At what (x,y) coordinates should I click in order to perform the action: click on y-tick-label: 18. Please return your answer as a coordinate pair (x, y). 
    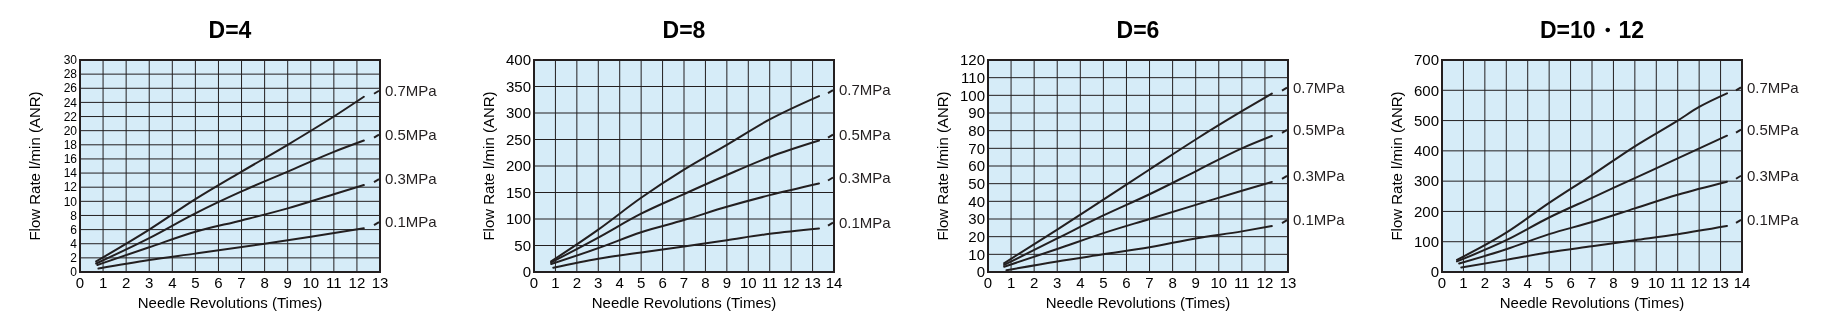
    Looking at the image, I should click on (70, 145).